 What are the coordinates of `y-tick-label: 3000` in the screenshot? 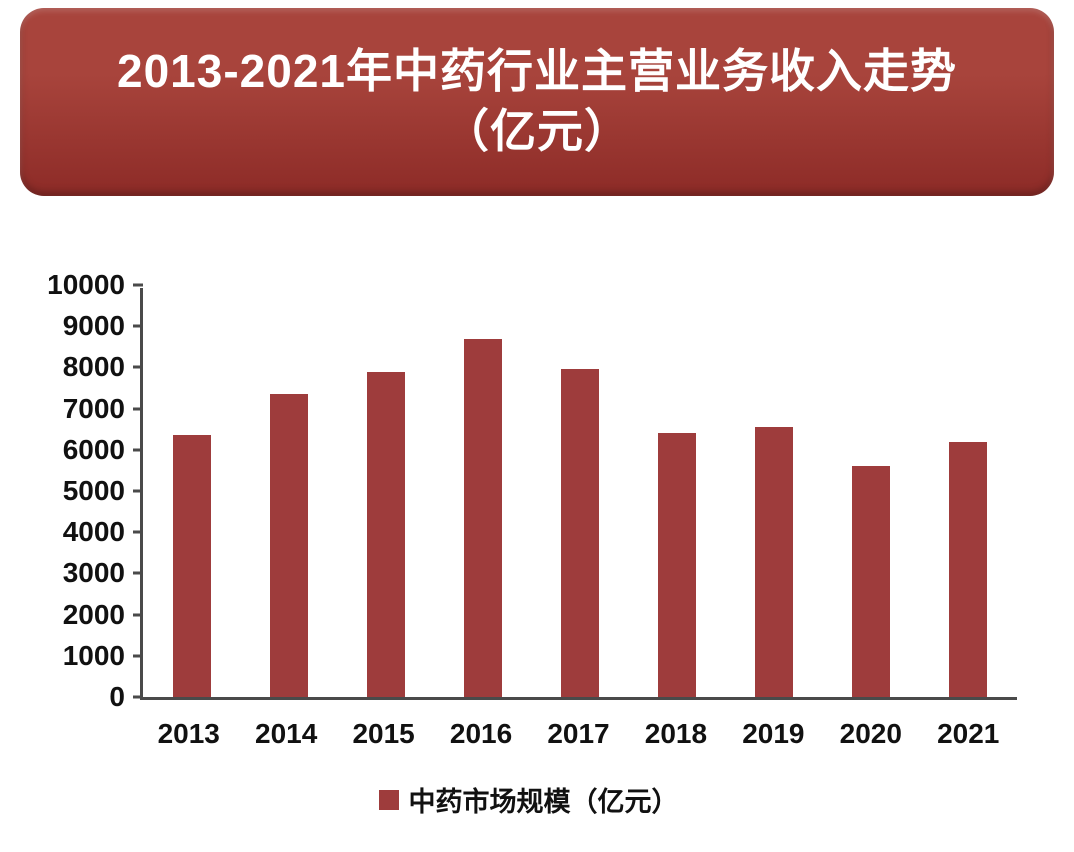 It's located at (93, 573).